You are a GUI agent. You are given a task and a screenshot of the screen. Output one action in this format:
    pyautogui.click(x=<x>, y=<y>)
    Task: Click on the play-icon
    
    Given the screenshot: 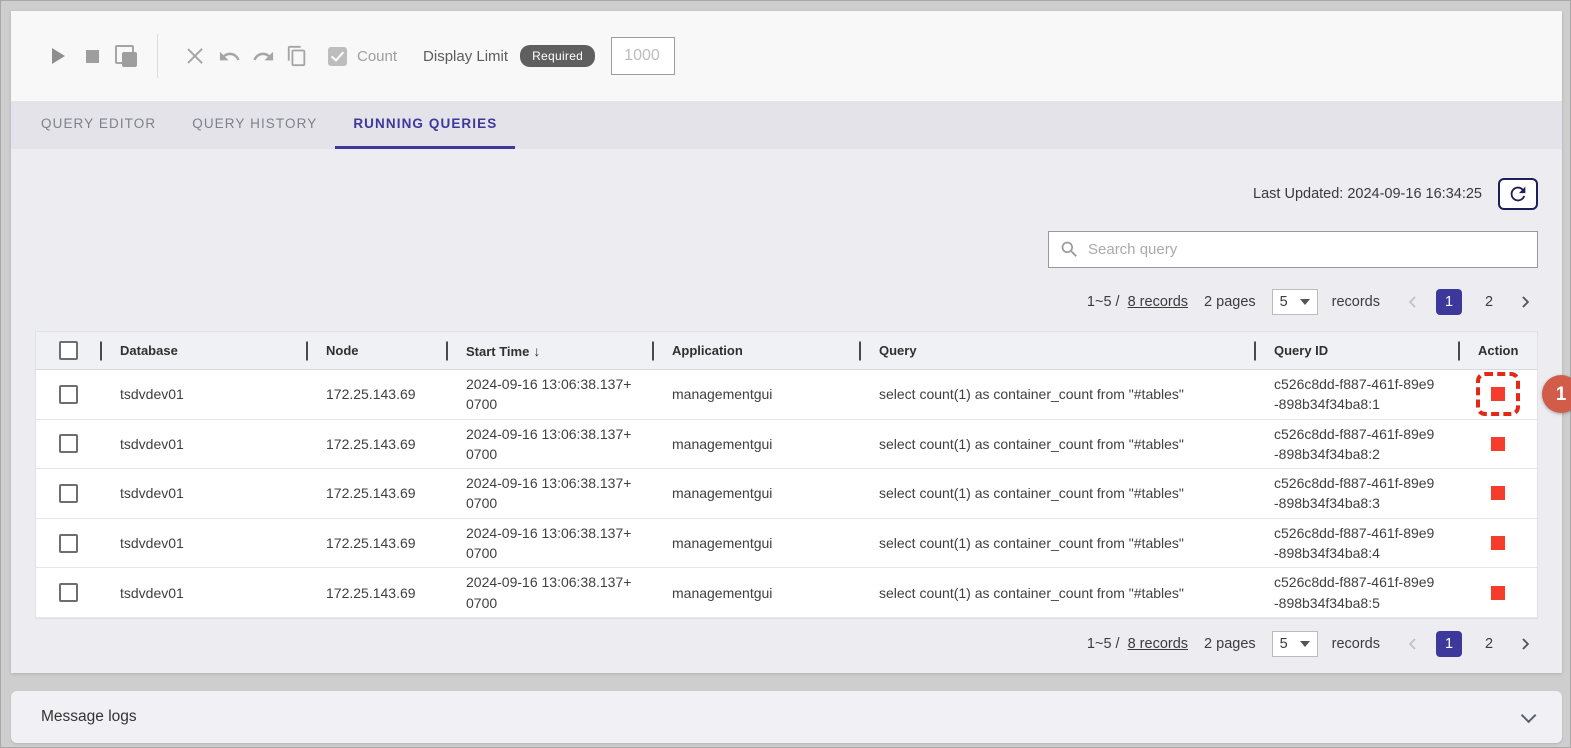 What is the action you would take?
    pyautogui.click(x=58, y=56)
    